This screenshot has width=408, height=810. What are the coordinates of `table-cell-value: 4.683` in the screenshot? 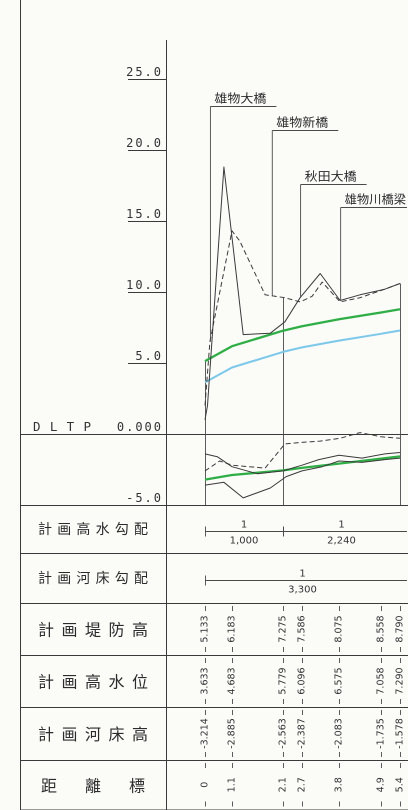 It's located at (232, 680).